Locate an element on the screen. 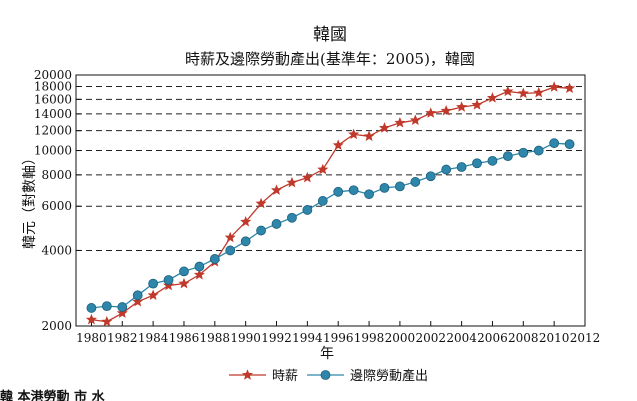 This screenshot has height=401, width=637. x-tick-label: 1992 is located at coordinates (276, 338).